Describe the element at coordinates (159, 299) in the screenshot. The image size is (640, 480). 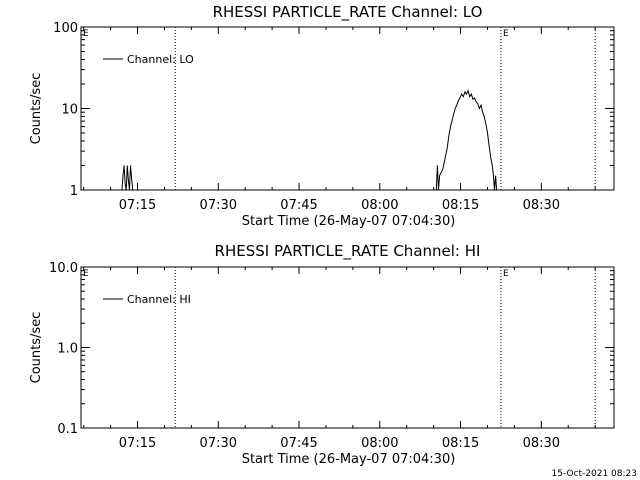
I see `legend-label: Channel: HI` at that location.